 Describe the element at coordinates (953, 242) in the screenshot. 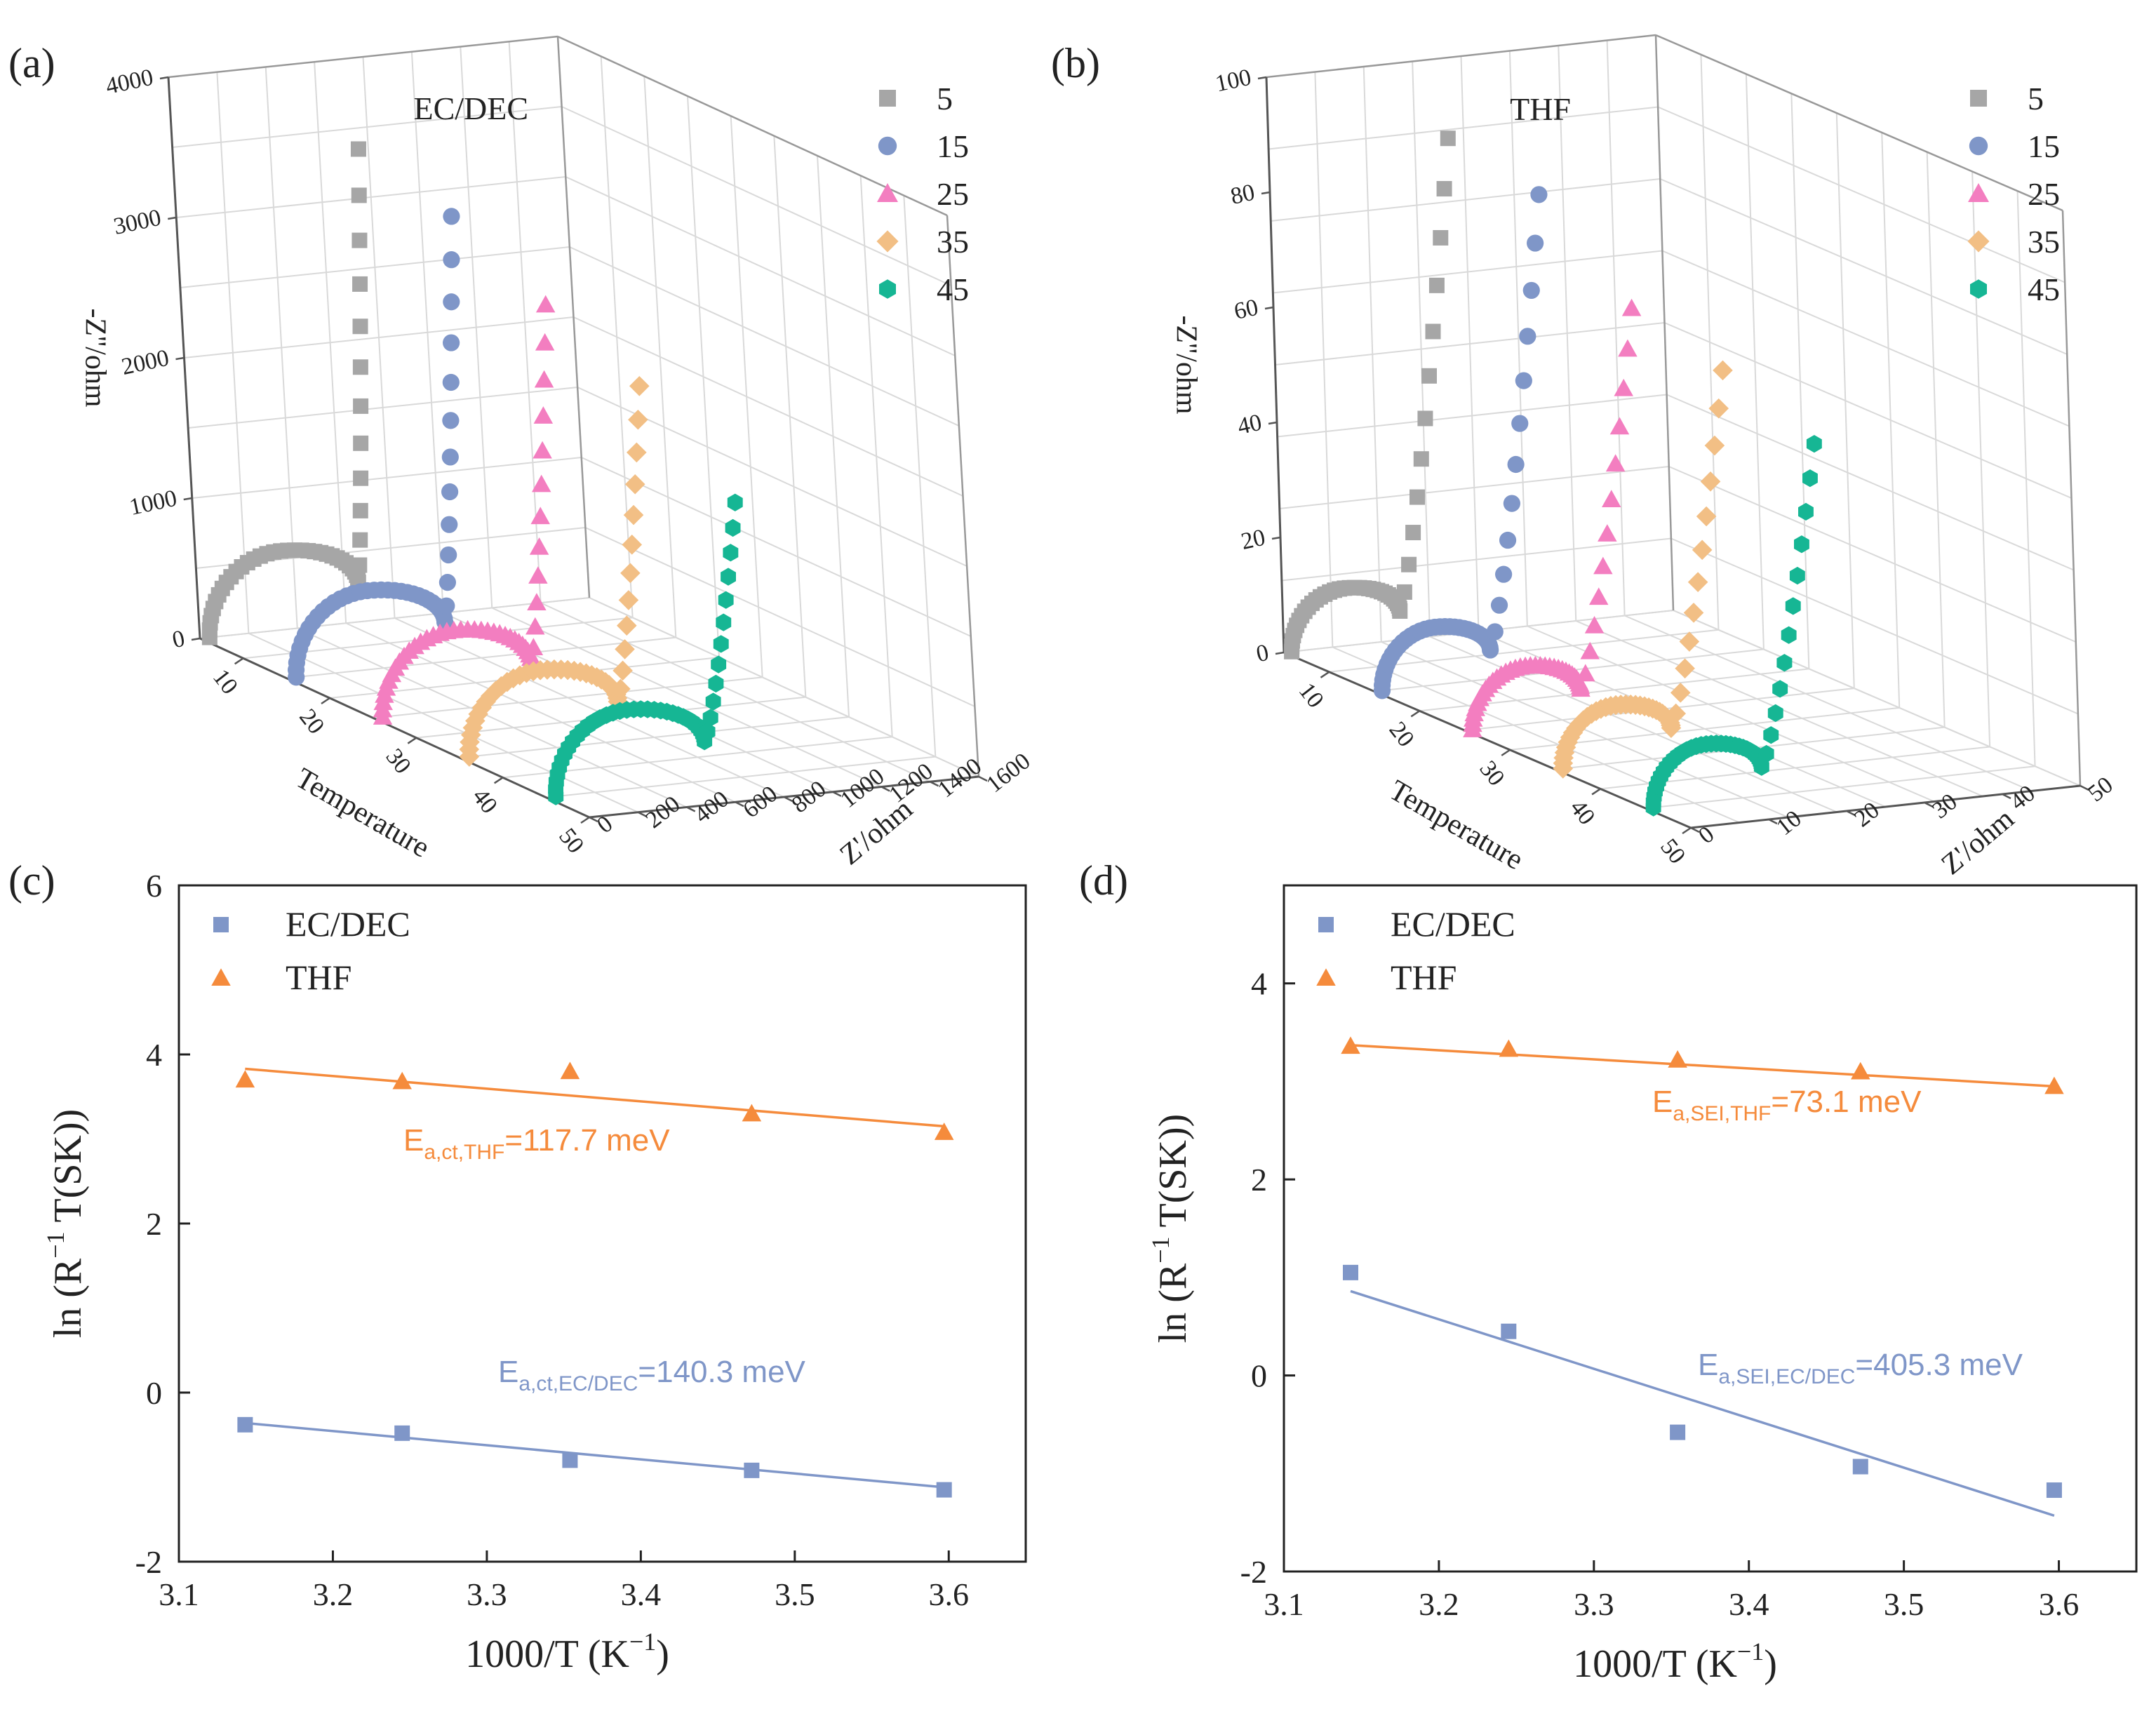

I see `legend-label: 35` at that location.